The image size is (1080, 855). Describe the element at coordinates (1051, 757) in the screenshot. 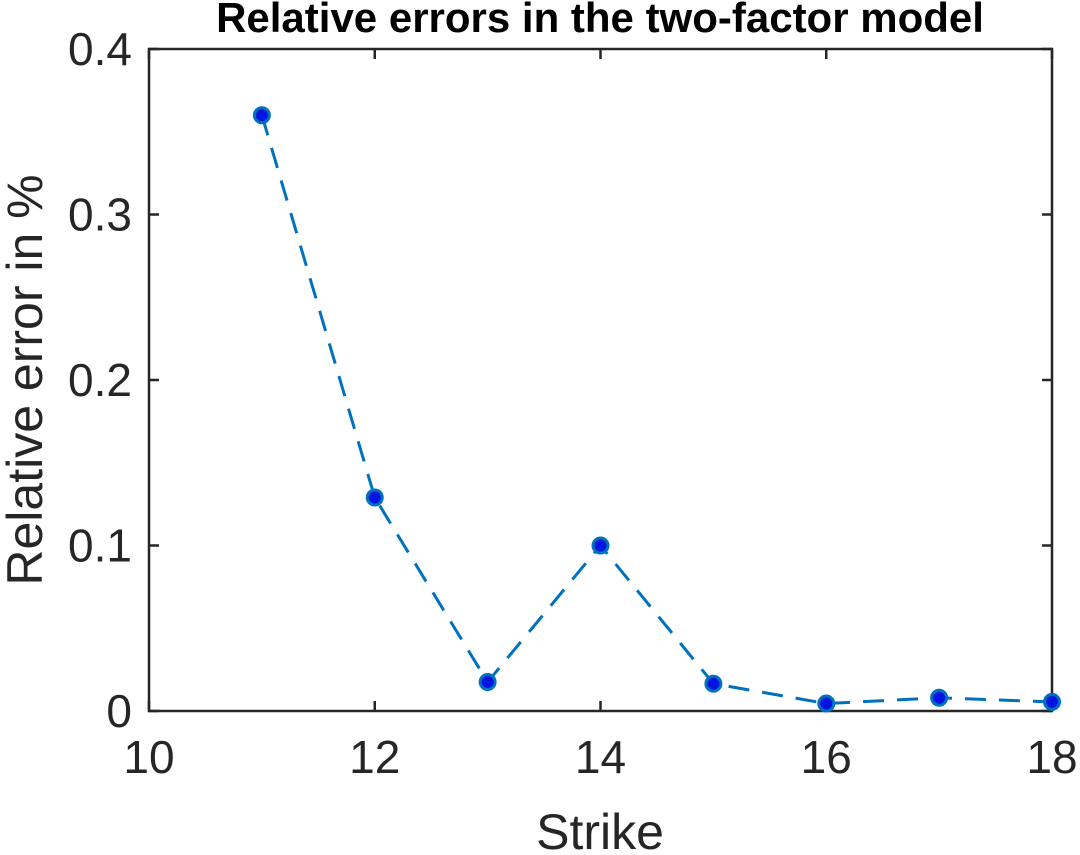

I see `x-tick-label: 18` at that location.